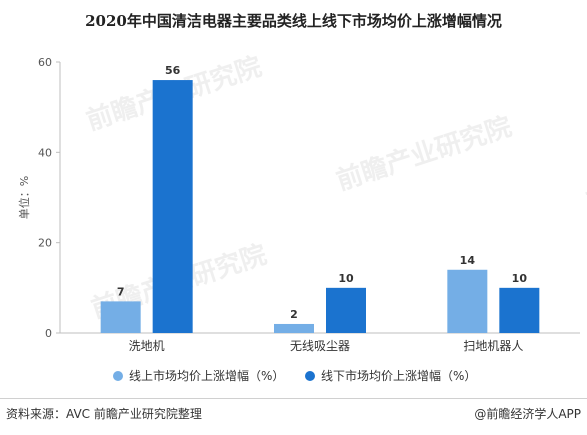  What do you see at coordinates (294, 314) in the screenshot?
I see `data-label: 2` at bounding box center [294, 314].